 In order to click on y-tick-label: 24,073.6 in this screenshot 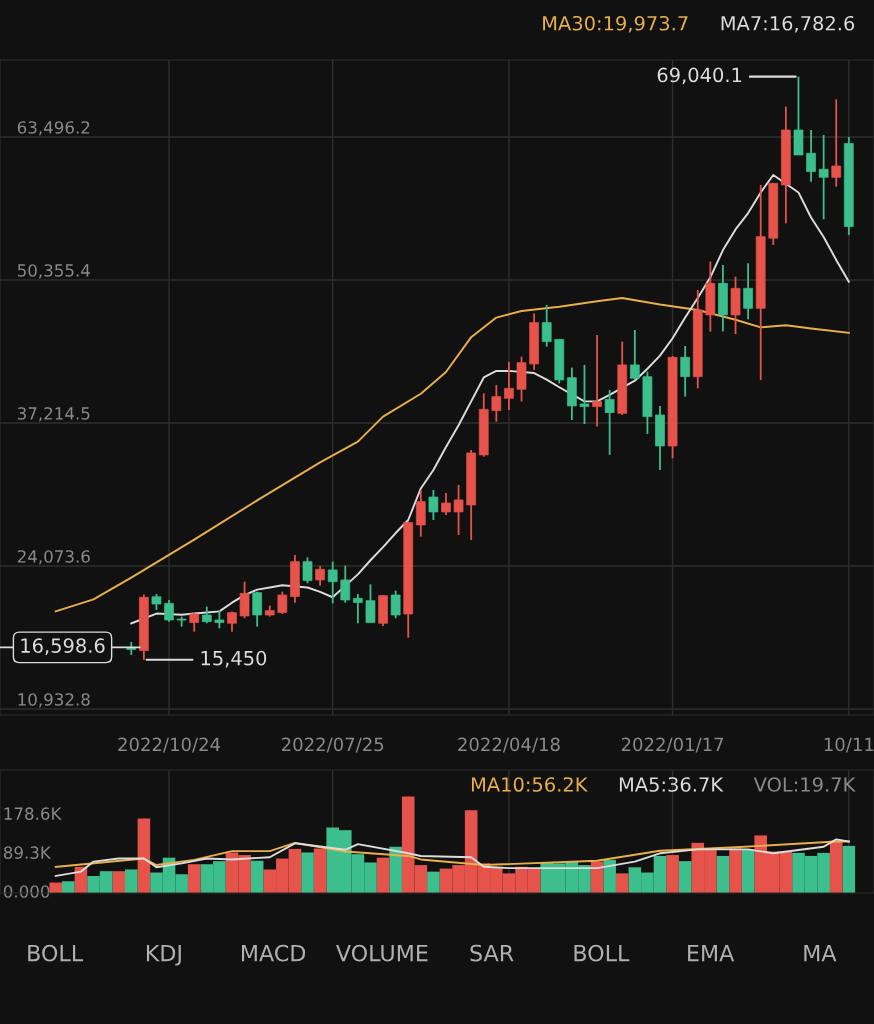, I will do `click(53, 557)`.